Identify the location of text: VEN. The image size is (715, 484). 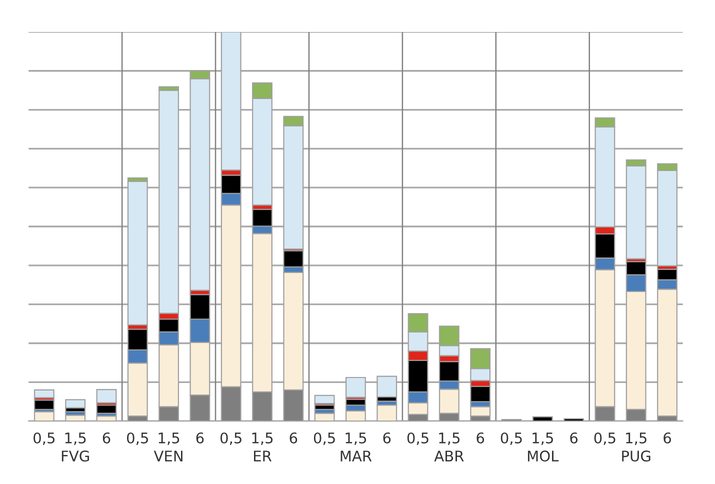
(168, 456).